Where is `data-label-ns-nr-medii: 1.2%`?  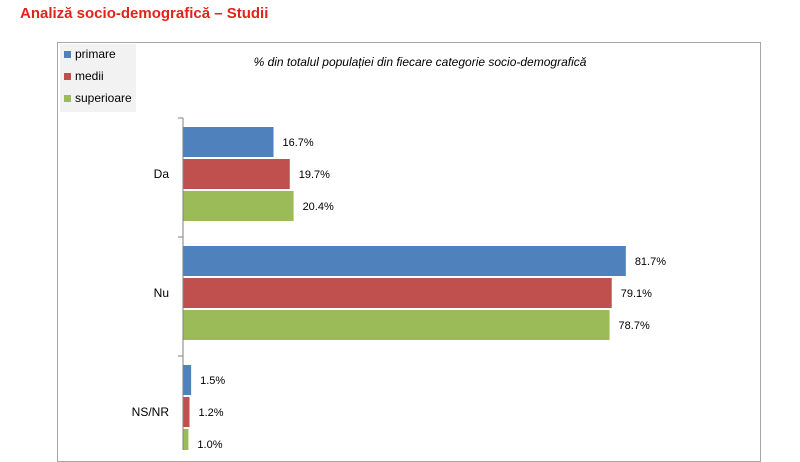 data-label-ns-nr-medii: 1.2% is located at coordinates (211, 413).